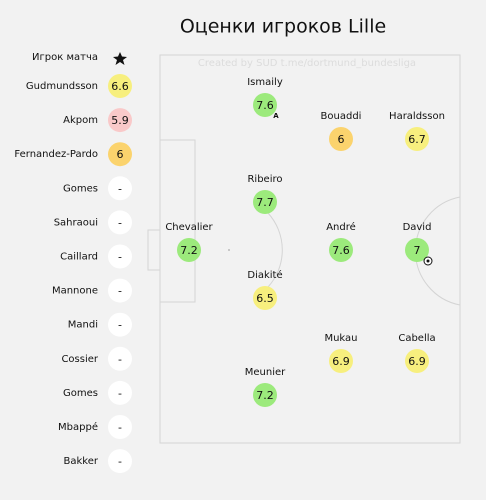 This screenshot has width=486, height=500. I want to click on rating: 7, so click(417, 250).